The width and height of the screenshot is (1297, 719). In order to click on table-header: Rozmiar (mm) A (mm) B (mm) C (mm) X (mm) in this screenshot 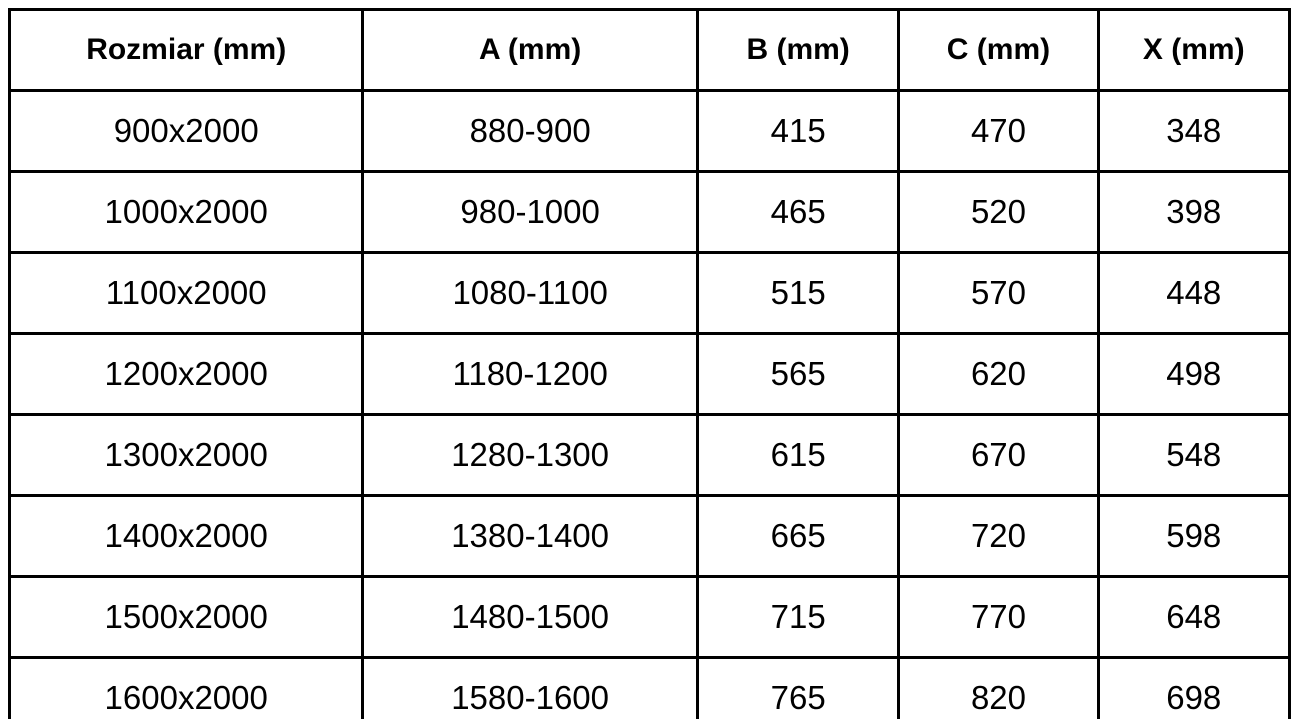, I will do `click(649, 50)`.